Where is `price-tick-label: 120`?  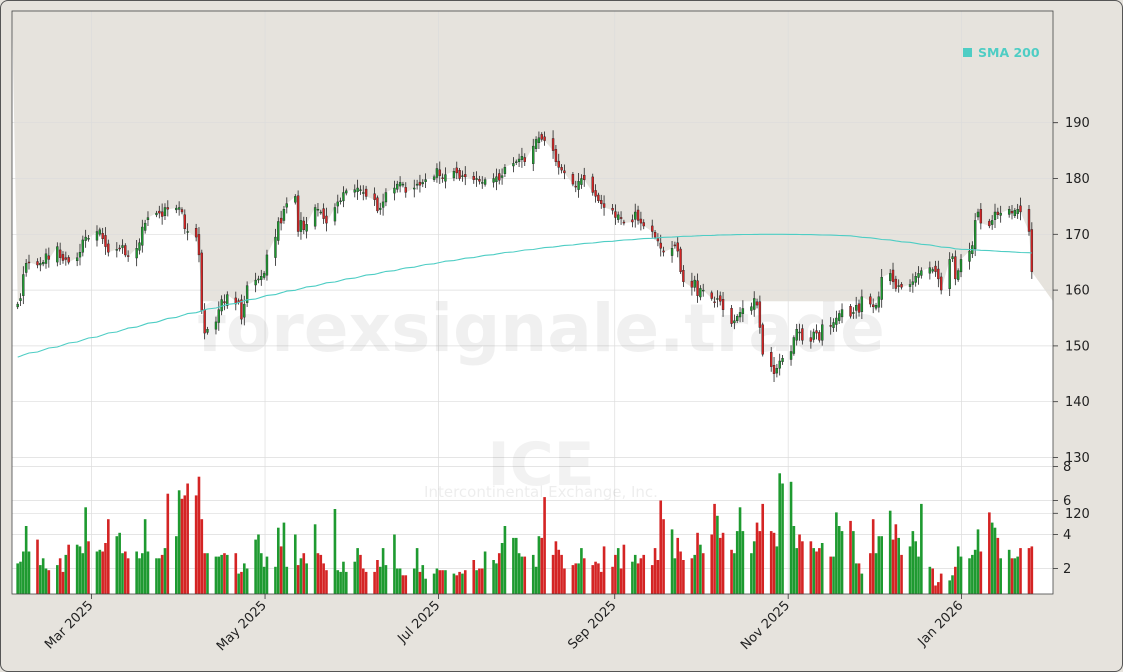 price-tick-label: 120 is located at coordinates (1077, 514).